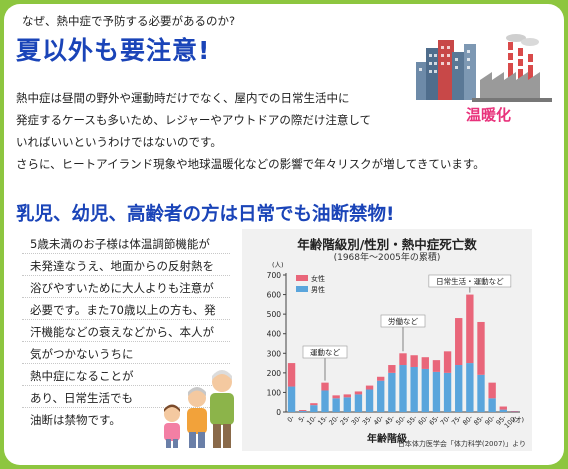  What do you see at coordinates (199, 409) in the screenshot?
I see `family-icon` at bounding box center [199, 409].